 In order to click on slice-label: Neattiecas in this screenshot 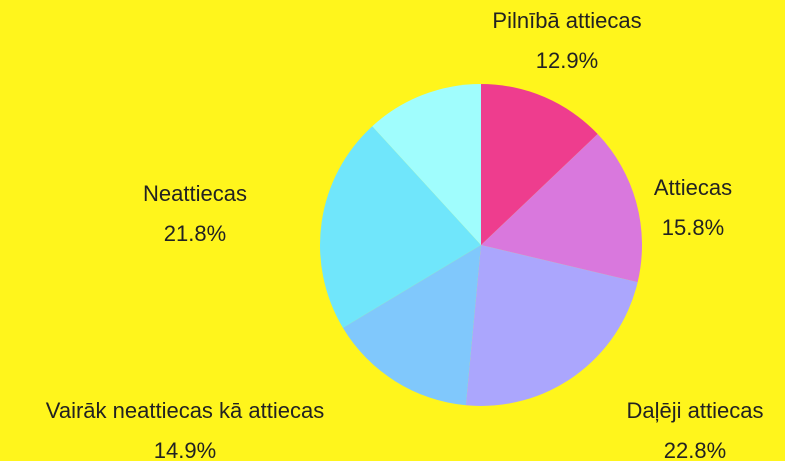, I will do `click(195, 193)`.